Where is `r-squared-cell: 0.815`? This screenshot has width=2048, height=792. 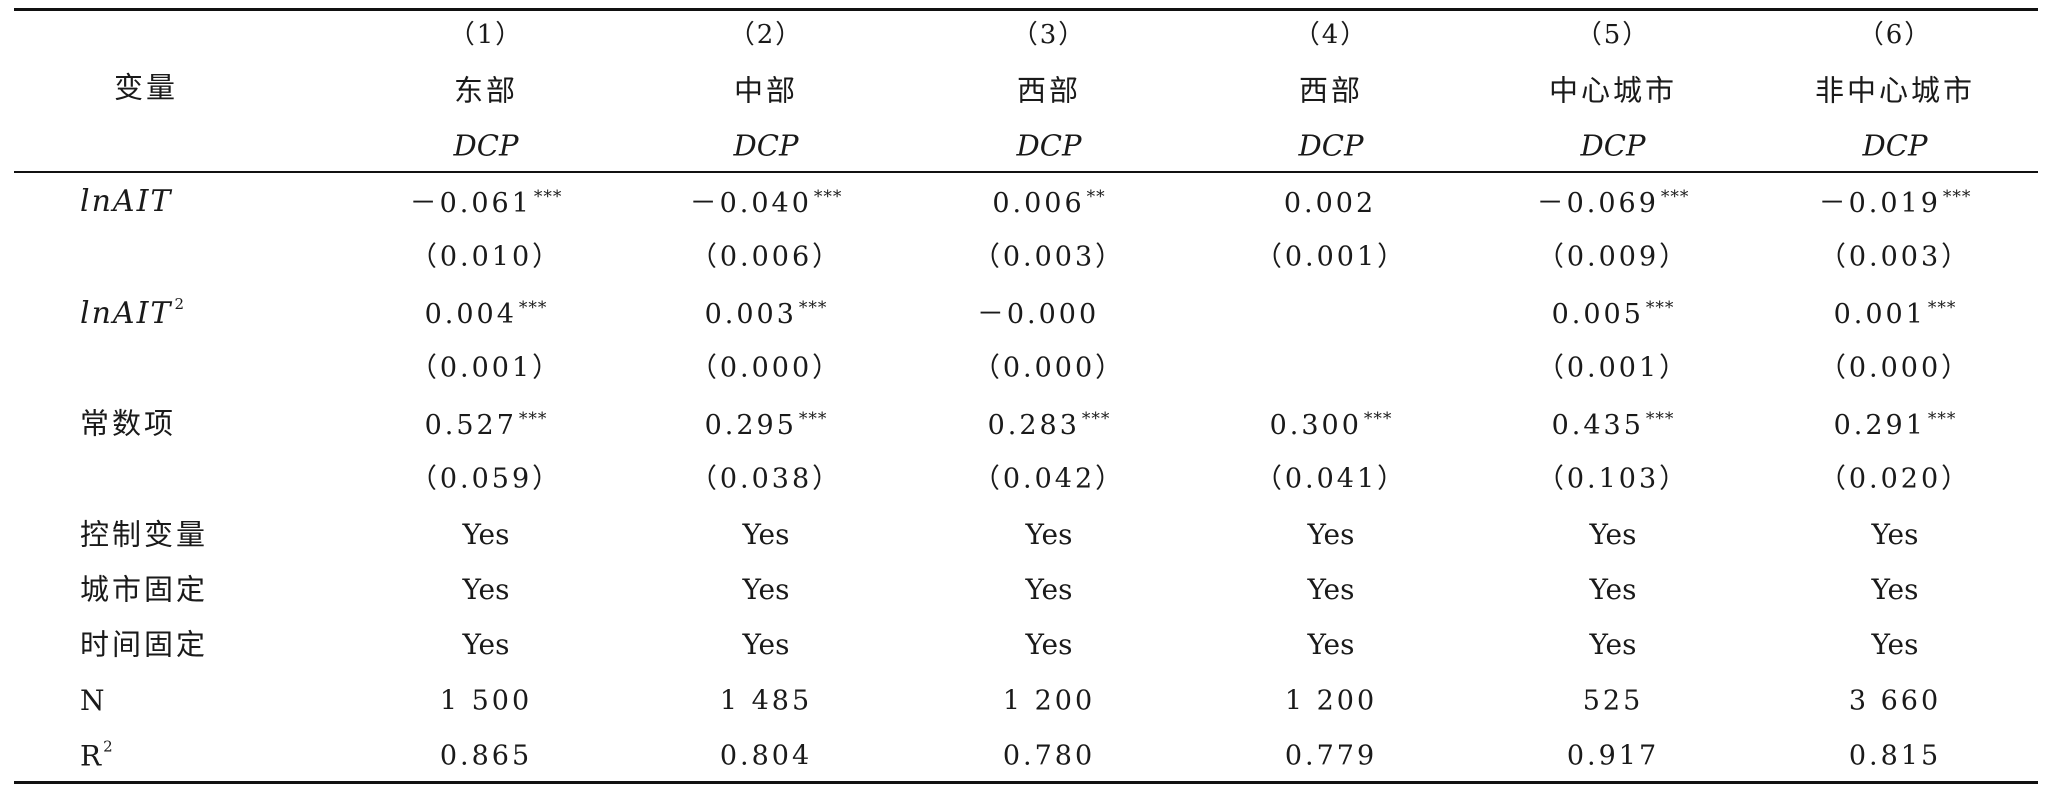 r-squared-cell: 0.815 is located at coordinates (1895, 756).